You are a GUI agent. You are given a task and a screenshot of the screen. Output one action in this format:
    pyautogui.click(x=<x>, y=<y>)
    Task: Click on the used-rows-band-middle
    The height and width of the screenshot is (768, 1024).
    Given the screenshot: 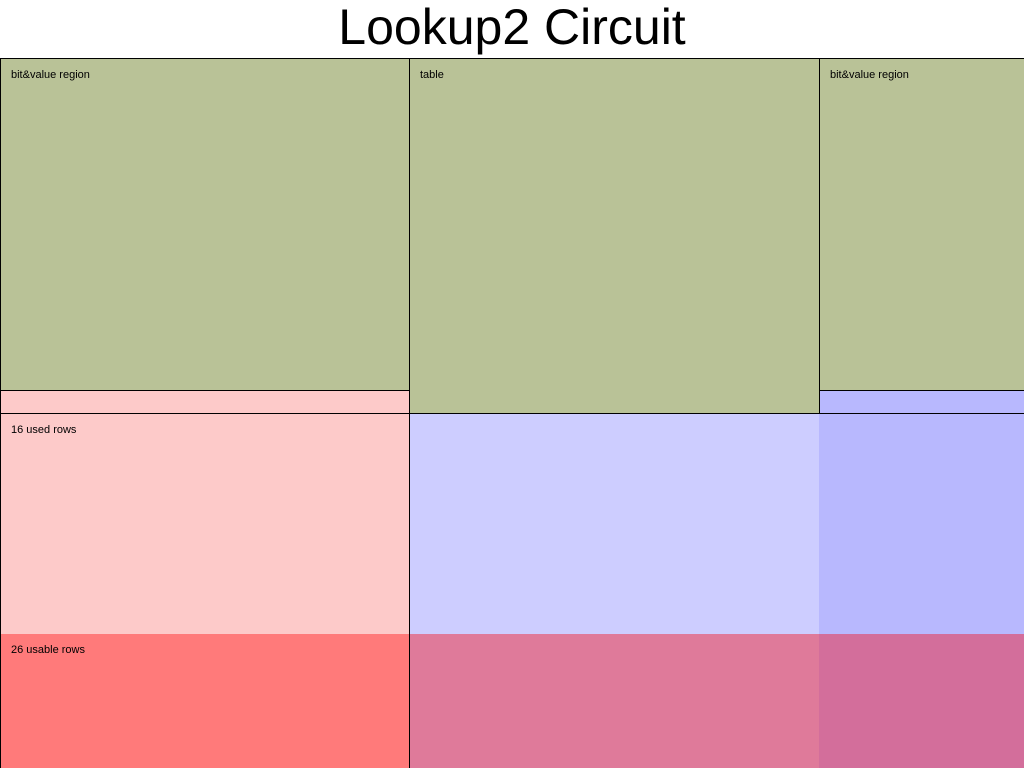 What is the action you would take?
    pyautogui.click(x=614, y=523)
    